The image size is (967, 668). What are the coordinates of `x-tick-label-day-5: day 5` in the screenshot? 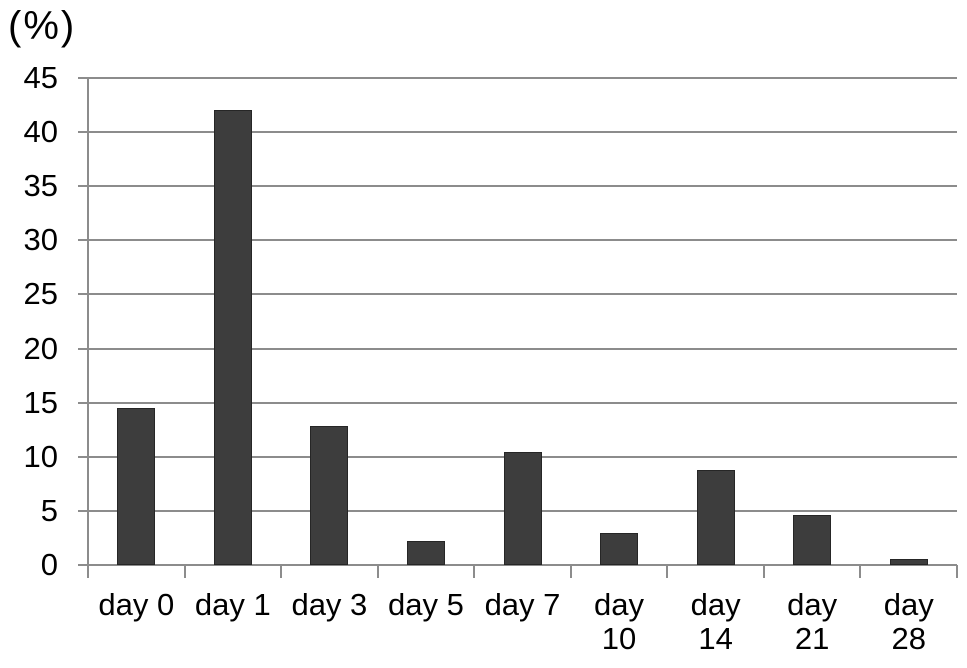 It's located at (426, 605).